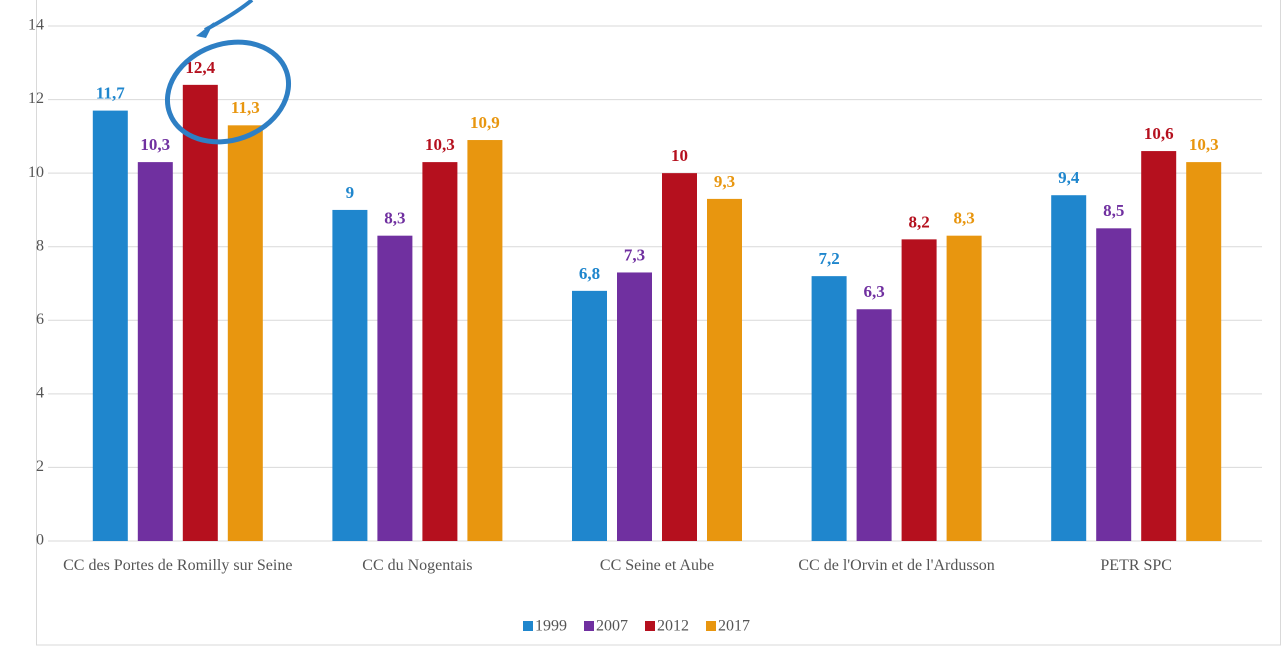  What do you see at coordinates (734, 626) in the screenshot?
I see `legend-label: 2017` at bounding box center [734, 626].